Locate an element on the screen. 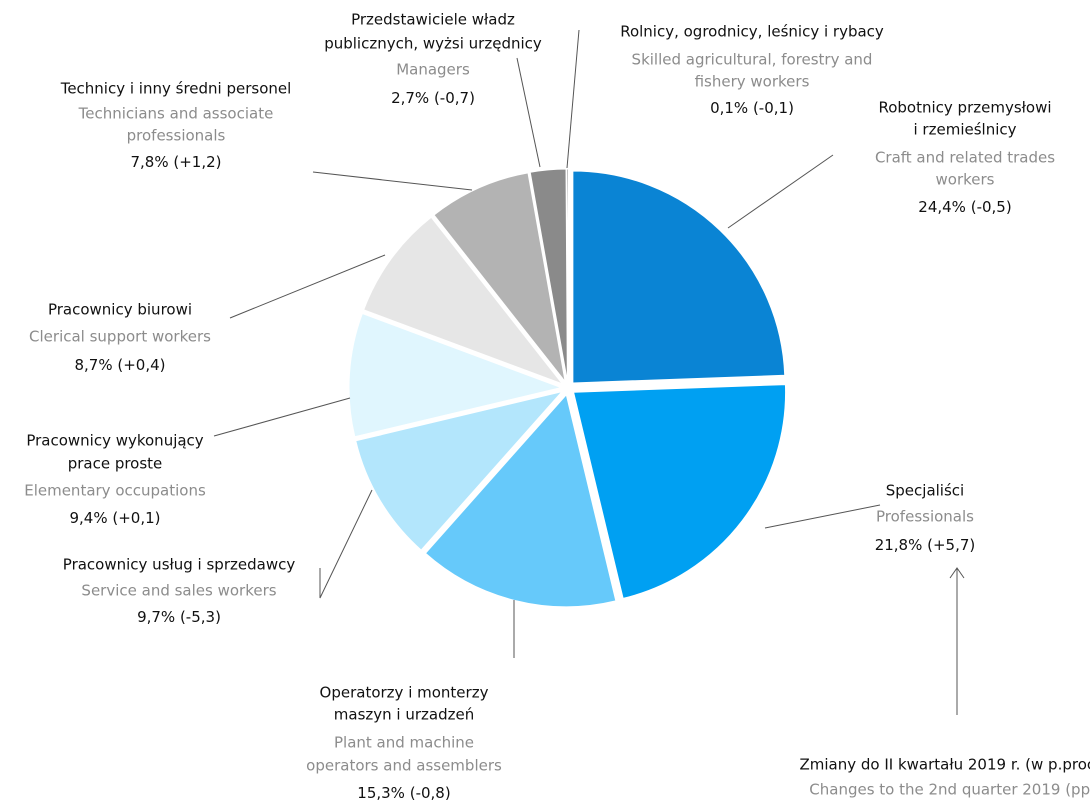 Image resolution: width=1090 pixels, height=805 pixels. label-en: Service and sales workers is located at coordinates (178, 591).